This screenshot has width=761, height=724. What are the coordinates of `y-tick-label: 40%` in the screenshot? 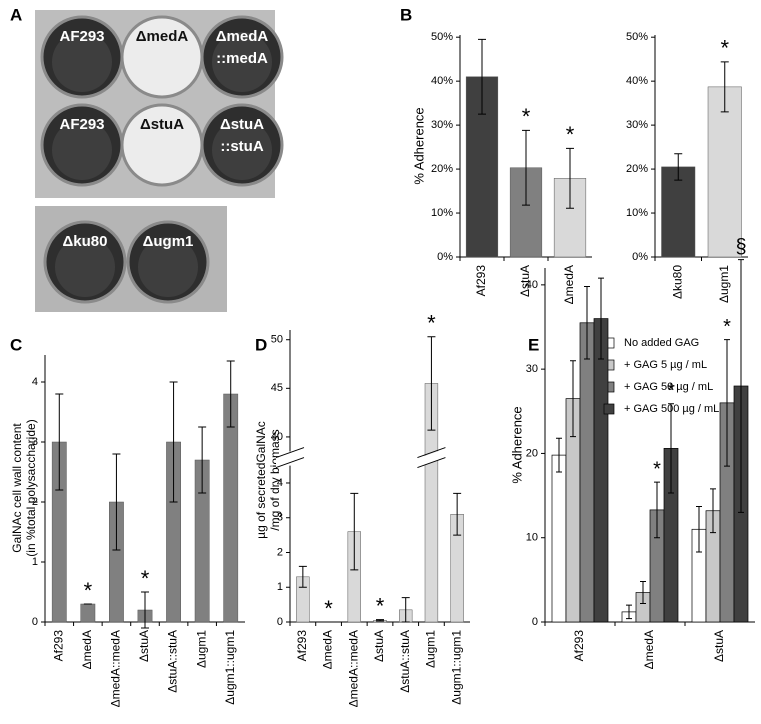 It's located at (442, 81).